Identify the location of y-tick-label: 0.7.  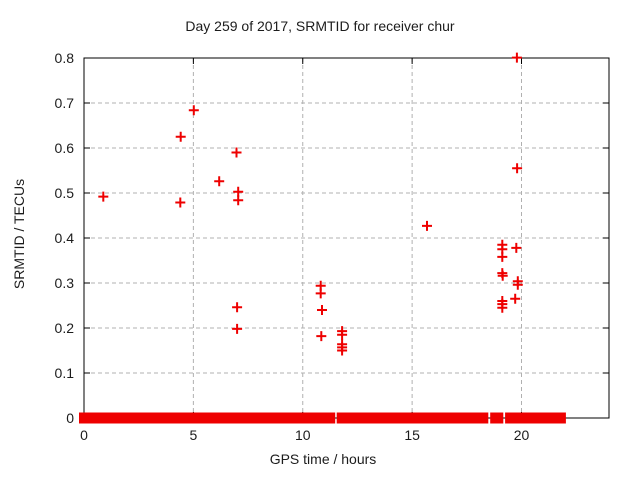
(65, 103).